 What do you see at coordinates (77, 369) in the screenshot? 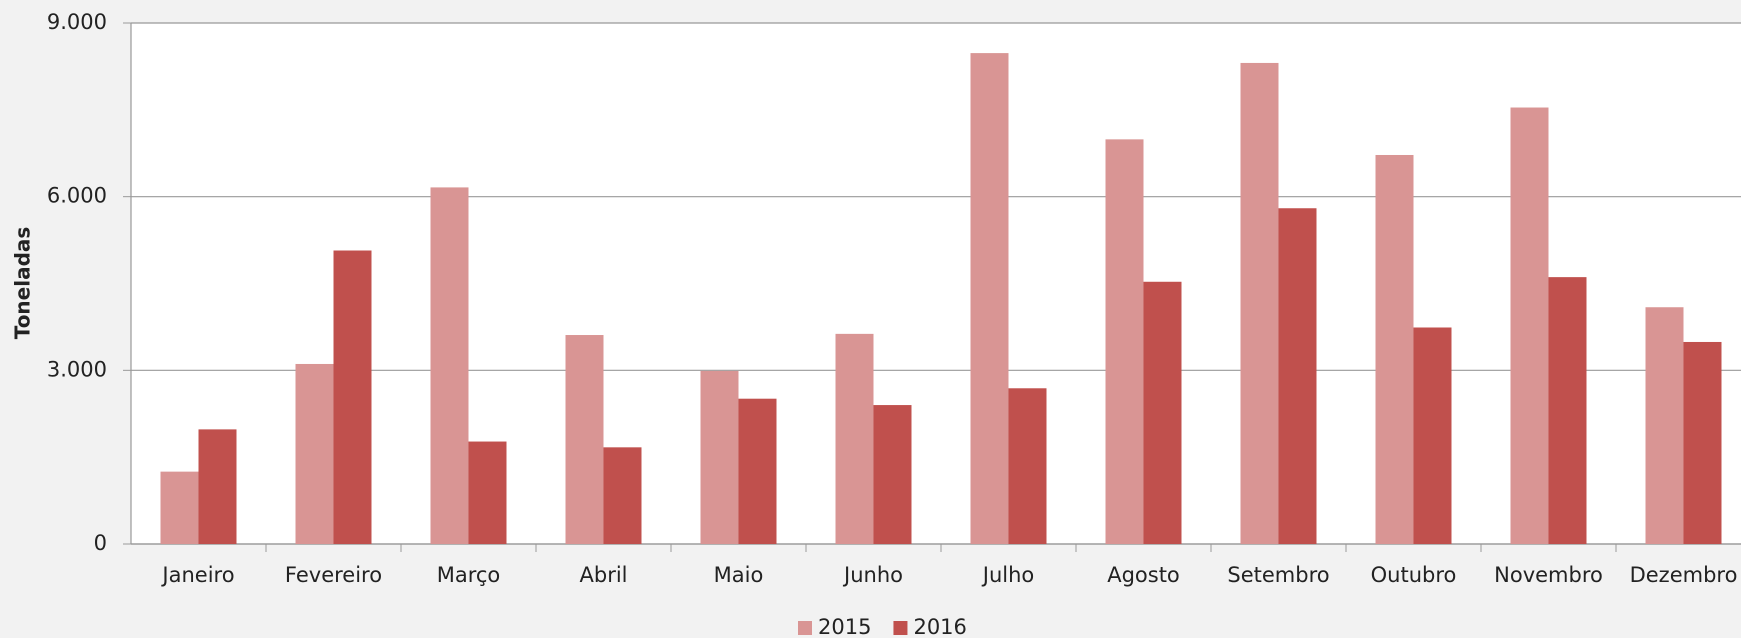
I see `y-tick-label: 3.000` at bounding box center [77, 369].